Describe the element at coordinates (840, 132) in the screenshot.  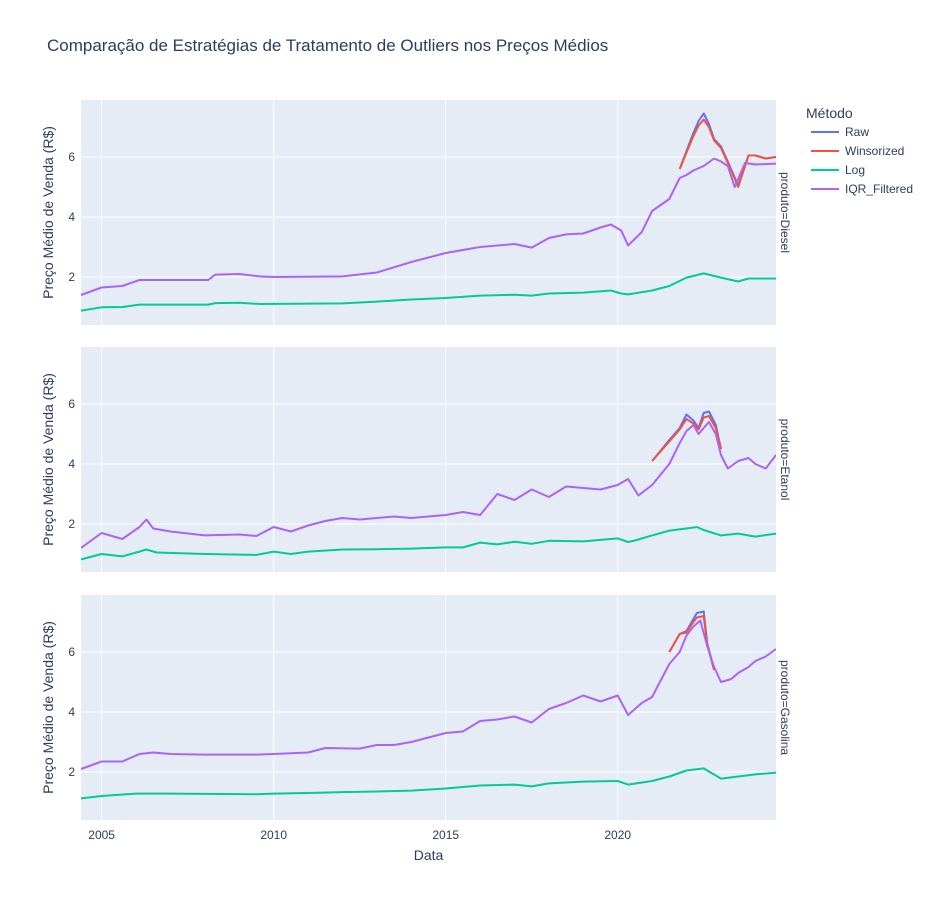
I see `legend-item-raw: Raw` at that location.